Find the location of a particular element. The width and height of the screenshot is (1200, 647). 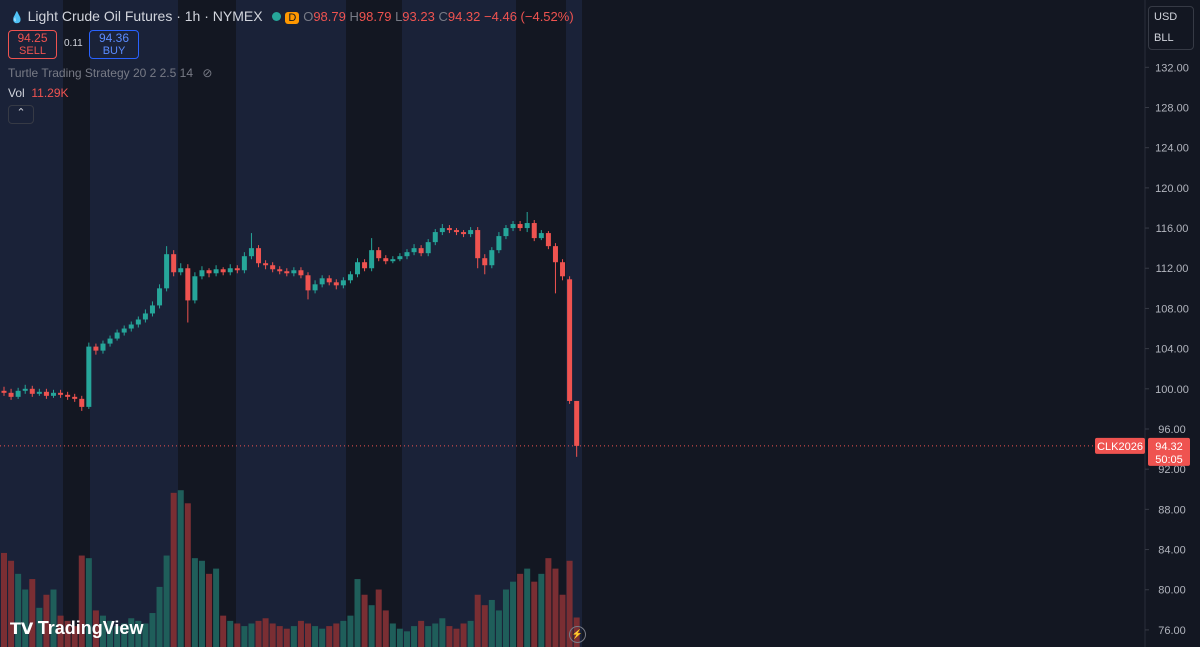

sell-button: 94.25 SELL is located at coordinates (32, 44).